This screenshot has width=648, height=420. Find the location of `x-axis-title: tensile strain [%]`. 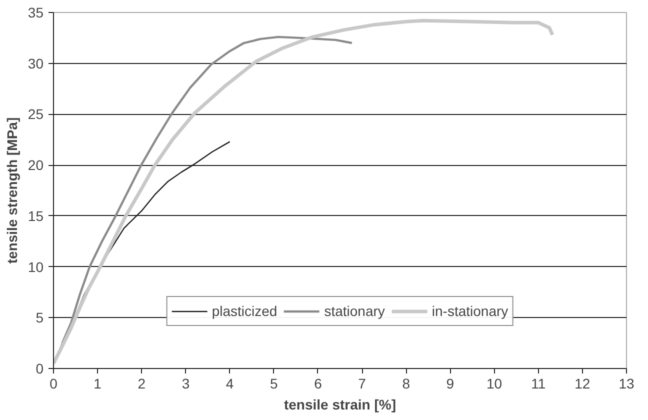

x-axis-title: tensile strain [%] is located at coordinates (340, 404).